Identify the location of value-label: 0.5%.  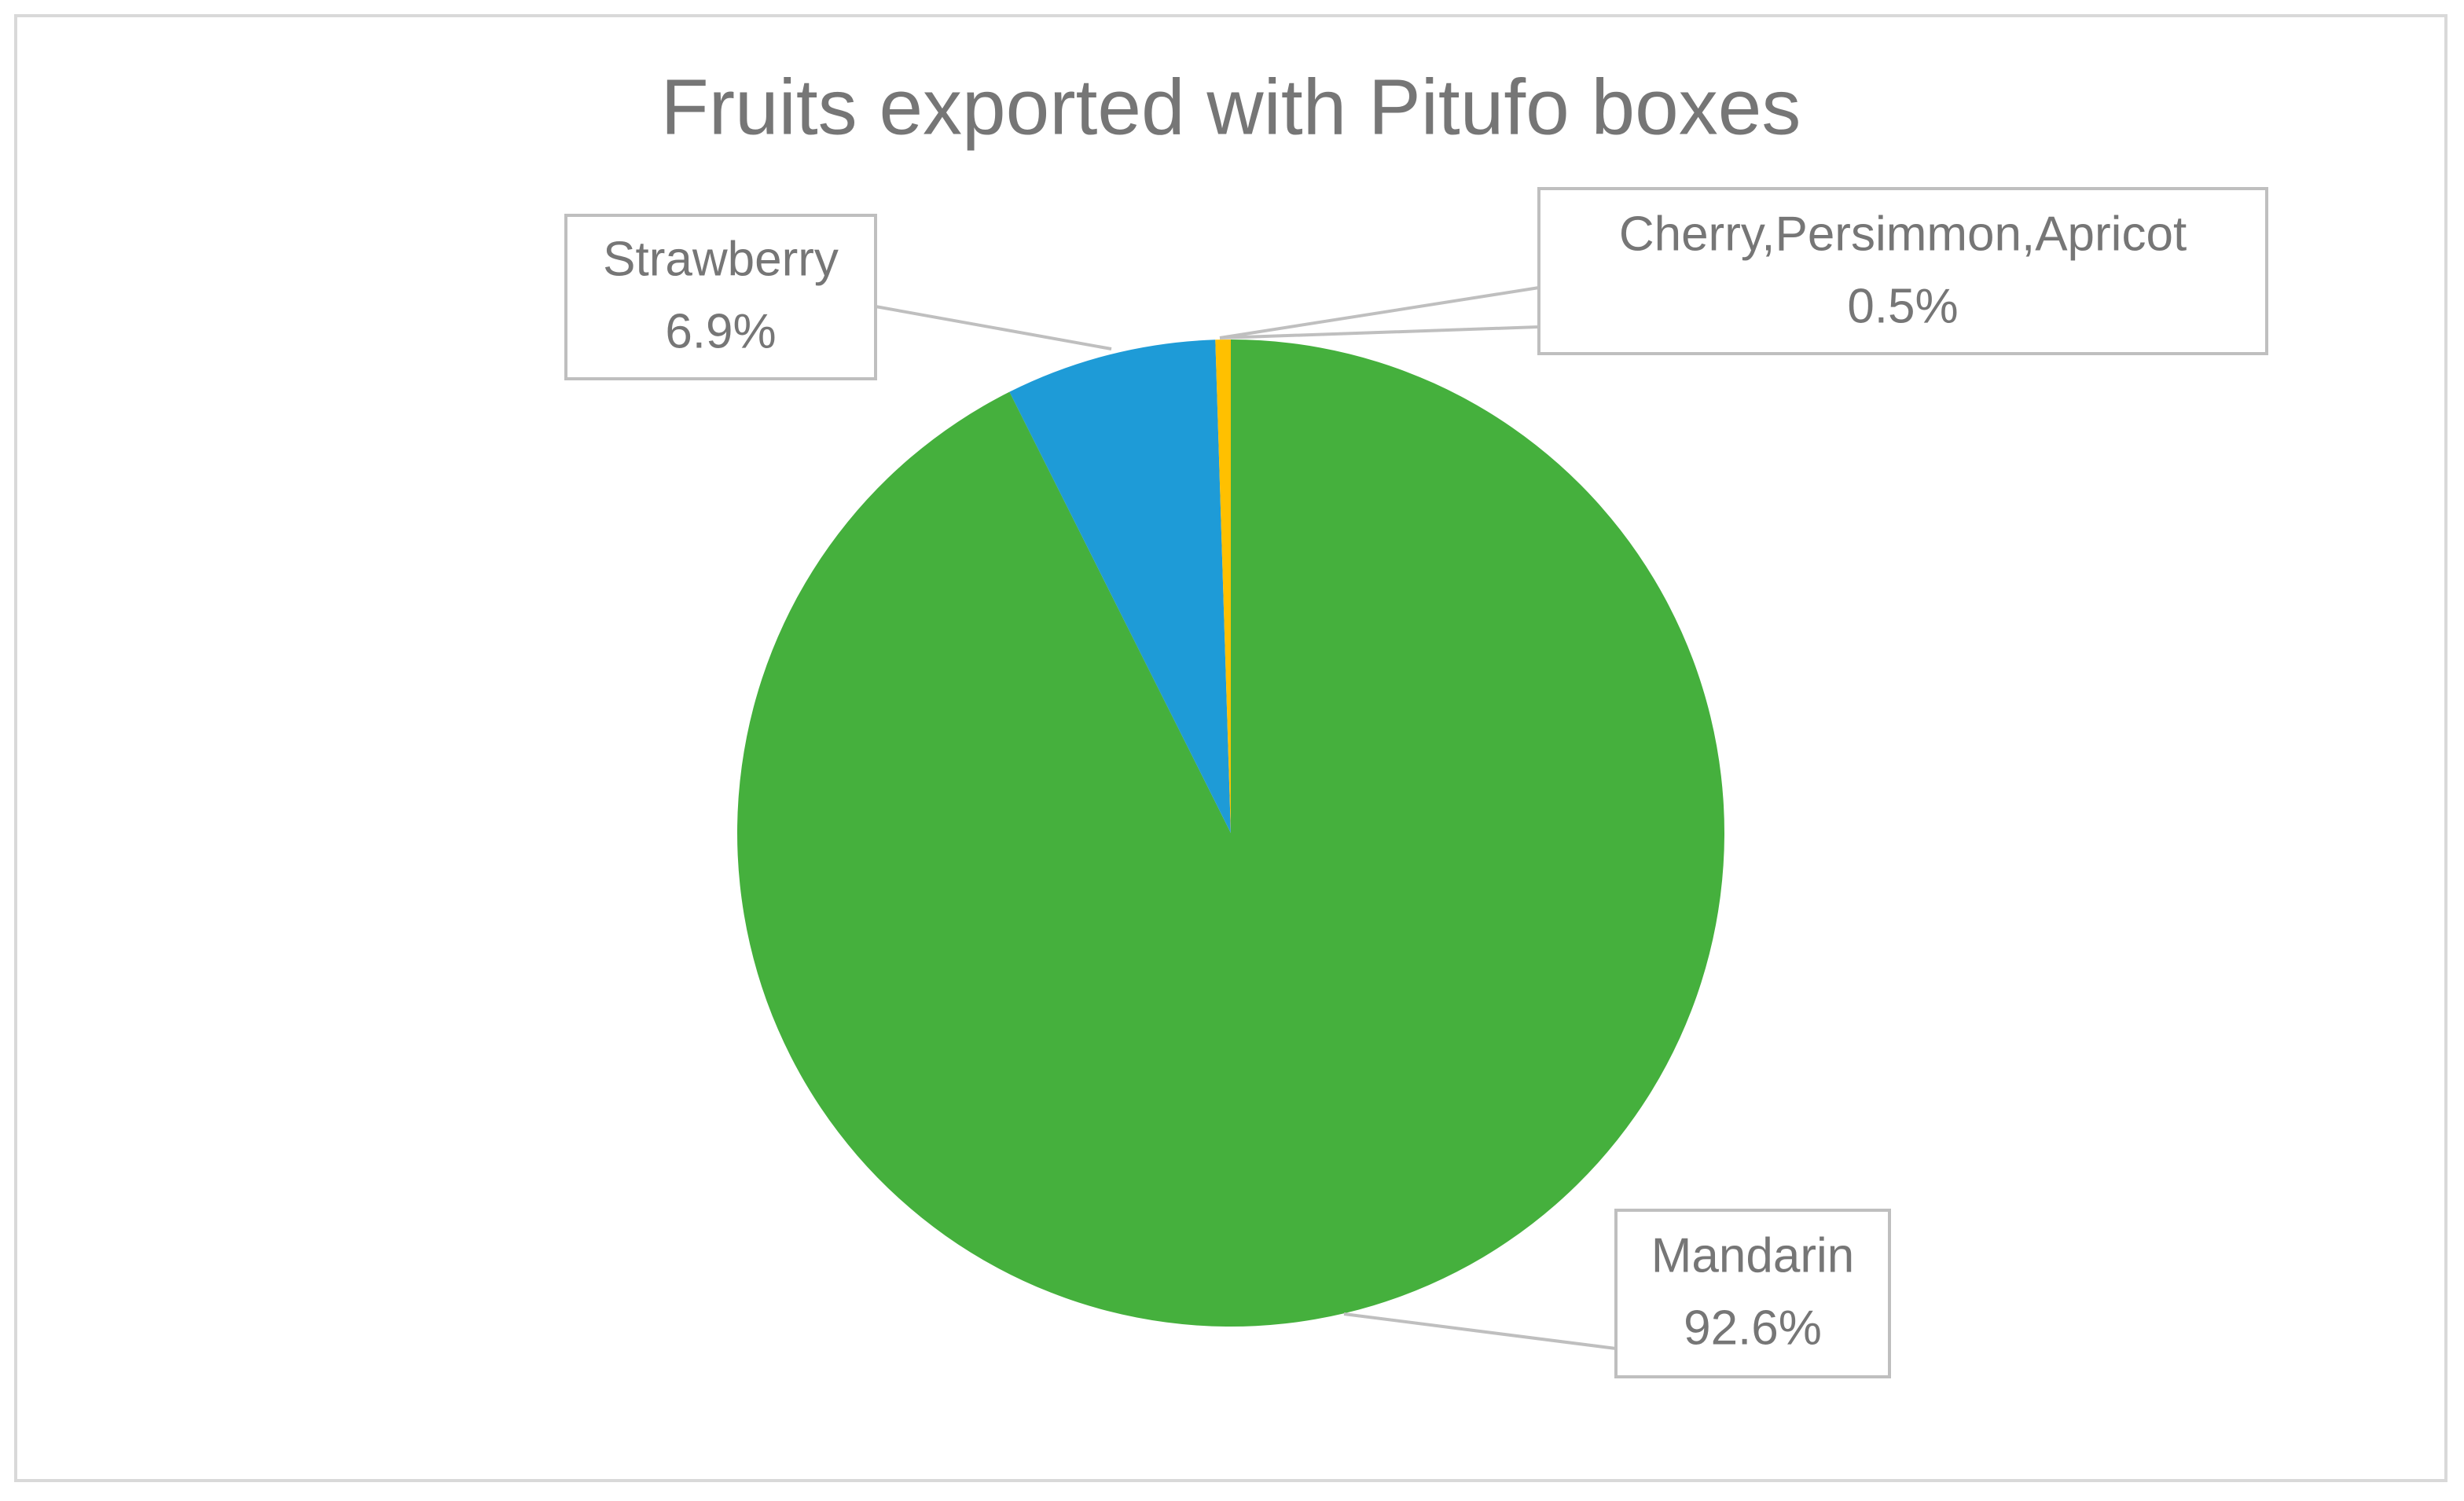
(1903, 306).